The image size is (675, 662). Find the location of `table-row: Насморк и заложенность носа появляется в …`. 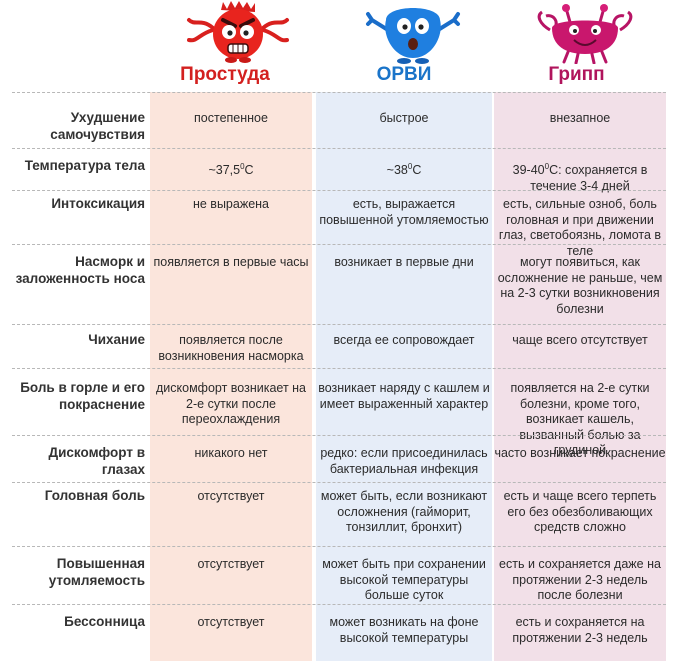

table-row: Насморк и заложенность носа появляется в … is located at coordinates (339, 284).